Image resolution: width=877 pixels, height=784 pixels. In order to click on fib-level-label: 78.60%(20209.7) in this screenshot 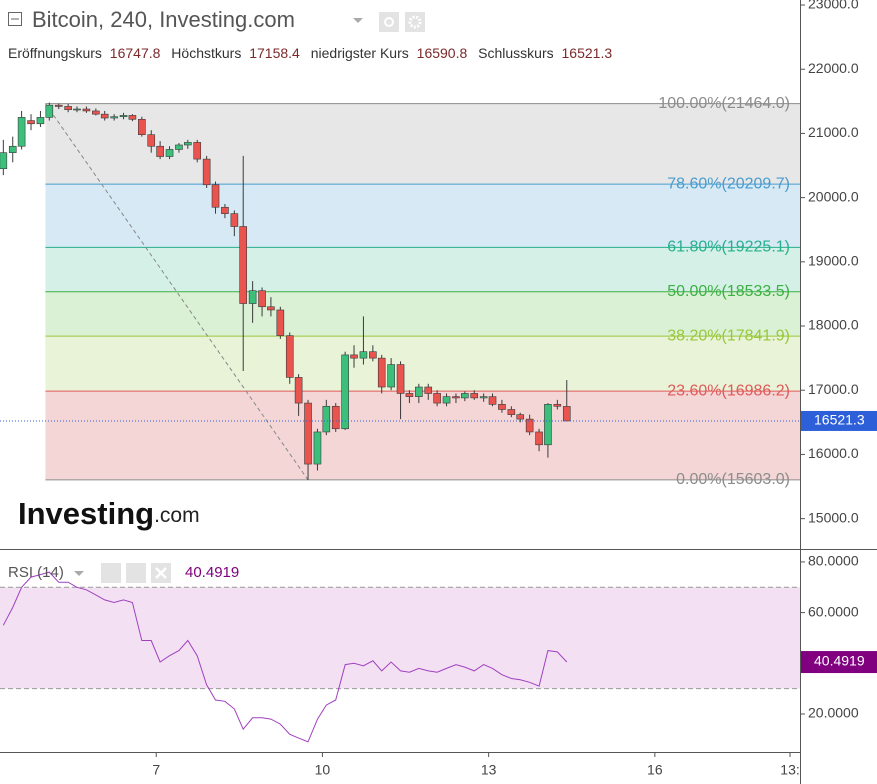, I will do `click(728, 183)`.